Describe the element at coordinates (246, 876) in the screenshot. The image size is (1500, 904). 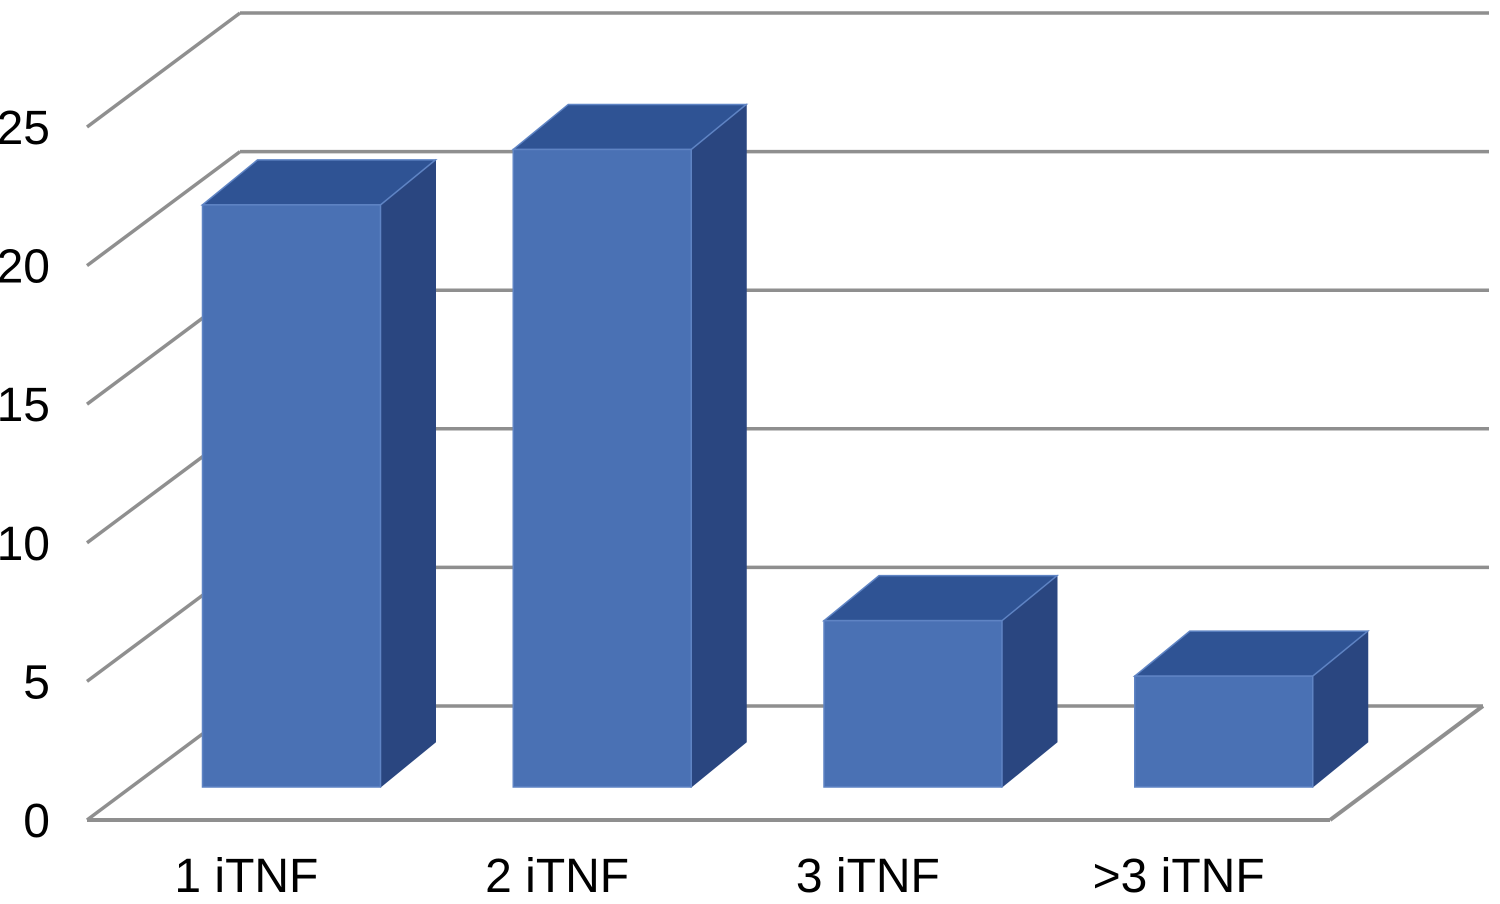
I see `x-category-label: 1 iTNF` at that location.